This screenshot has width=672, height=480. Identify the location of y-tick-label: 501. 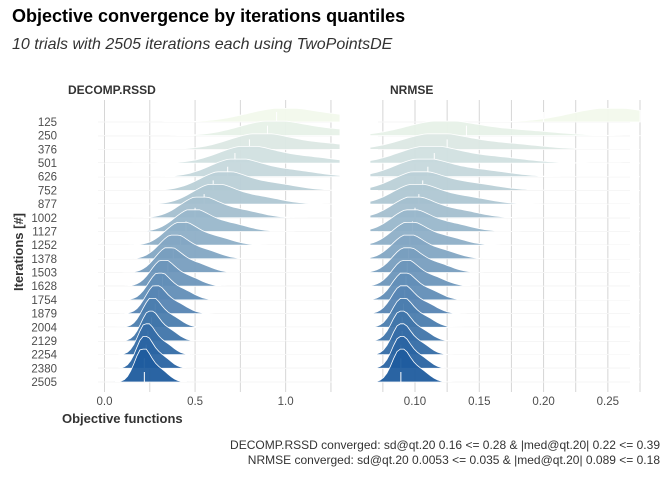
(47, 164).